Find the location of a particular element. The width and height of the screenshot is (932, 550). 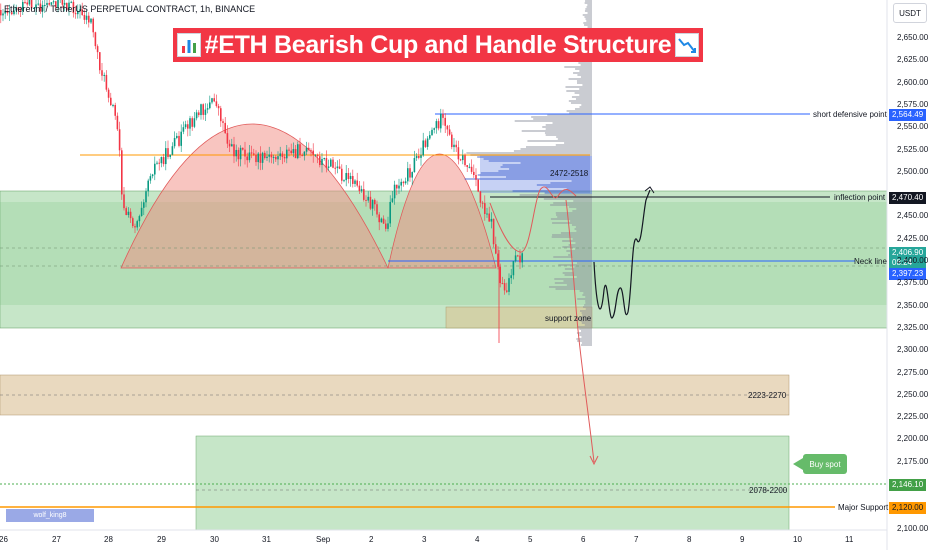

time-tick: 4 is located at coordinates (477, 539).